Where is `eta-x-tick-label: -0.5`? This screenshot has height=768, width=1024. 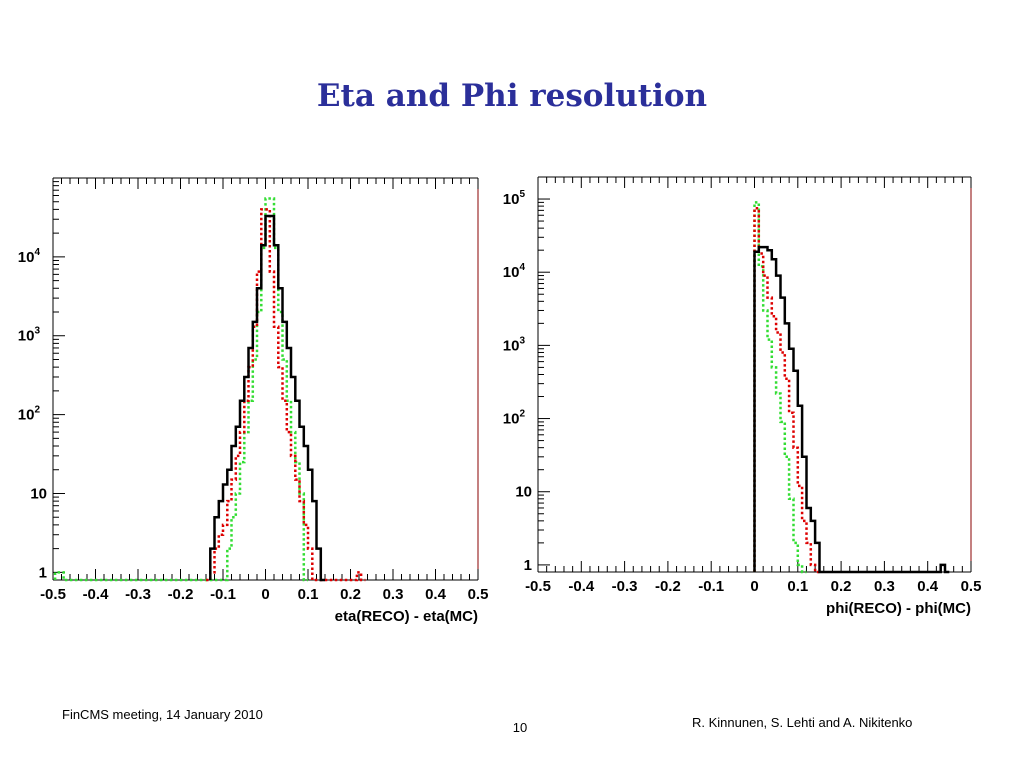 eta-x-tick-label: -0.5 is located at coordinates (53, 594).